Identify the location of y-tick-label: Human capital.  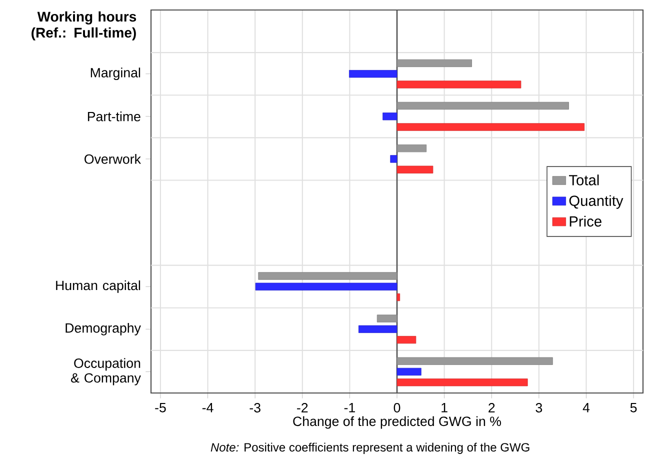
(98, 286).